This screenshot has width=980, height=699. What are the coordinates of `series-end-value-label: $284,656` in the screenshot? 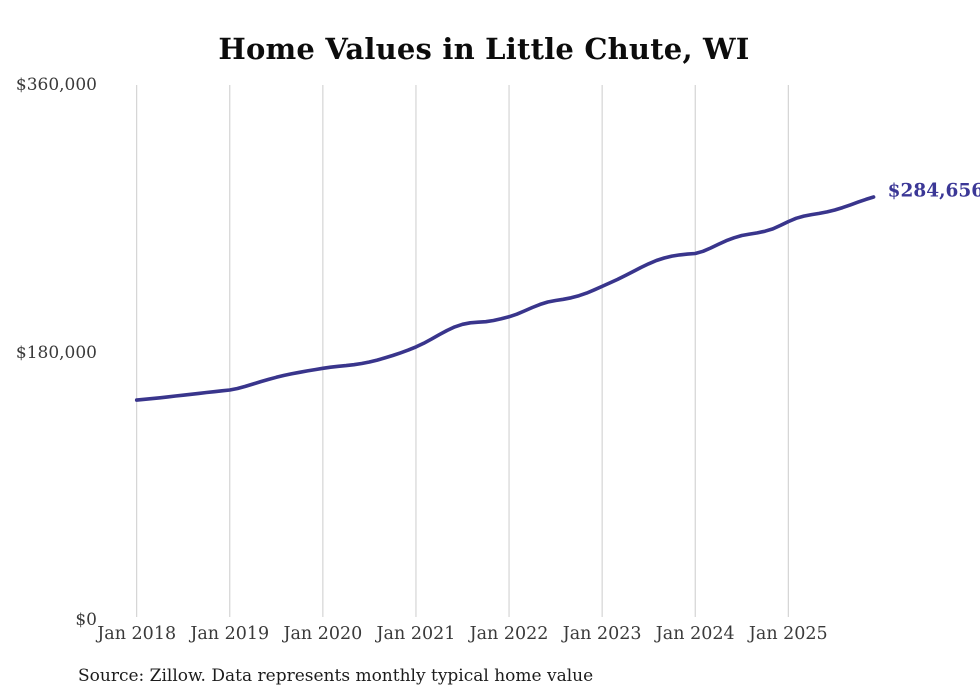 It's located at (933, 191).